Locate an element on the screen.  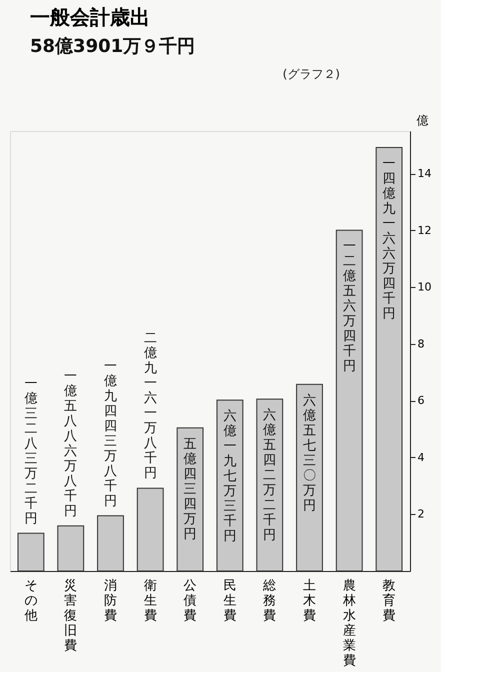
text: 一億三二八三万二千円 is located at coordinates (31, 451).